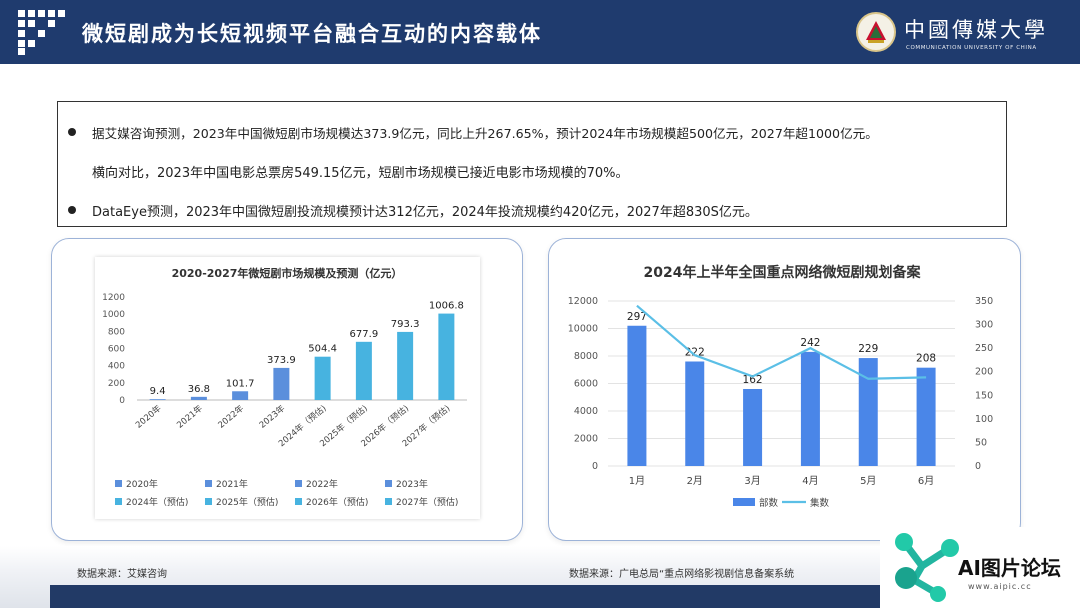 The width and height of the screenshot is (1080, 608). Describe the element at coordinates (412, 484) in the screenshot. I see `legend-label: 2023年` at that location.